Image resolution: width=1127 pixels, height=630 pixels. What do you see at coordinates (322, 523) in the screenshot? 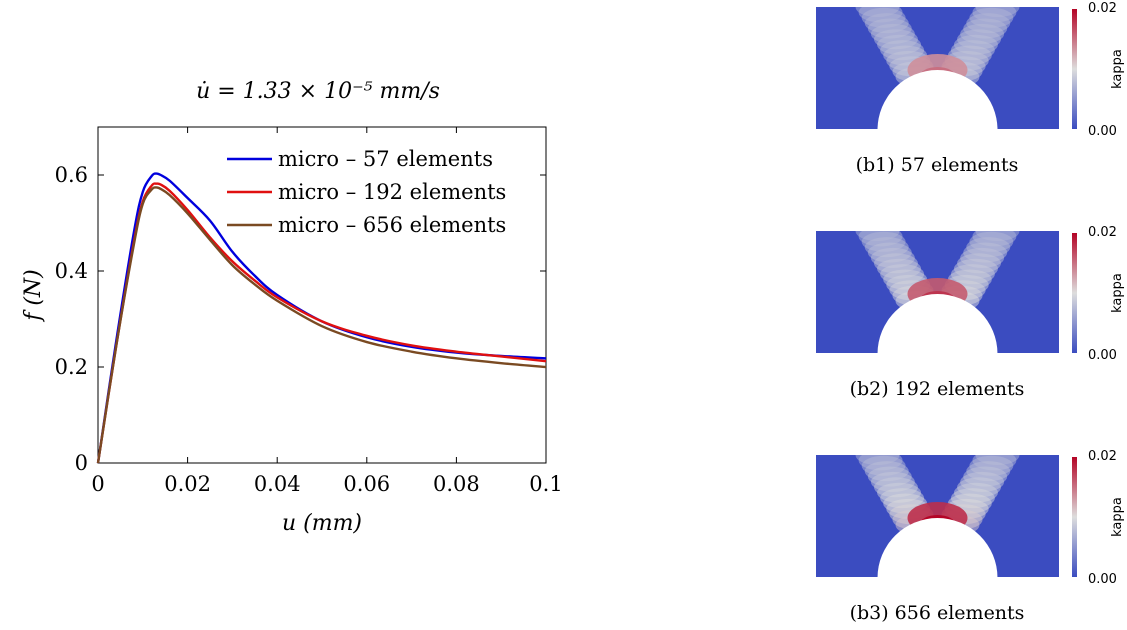
I see `x-axis-label: u (mm)` at bounding box center [322, 523].